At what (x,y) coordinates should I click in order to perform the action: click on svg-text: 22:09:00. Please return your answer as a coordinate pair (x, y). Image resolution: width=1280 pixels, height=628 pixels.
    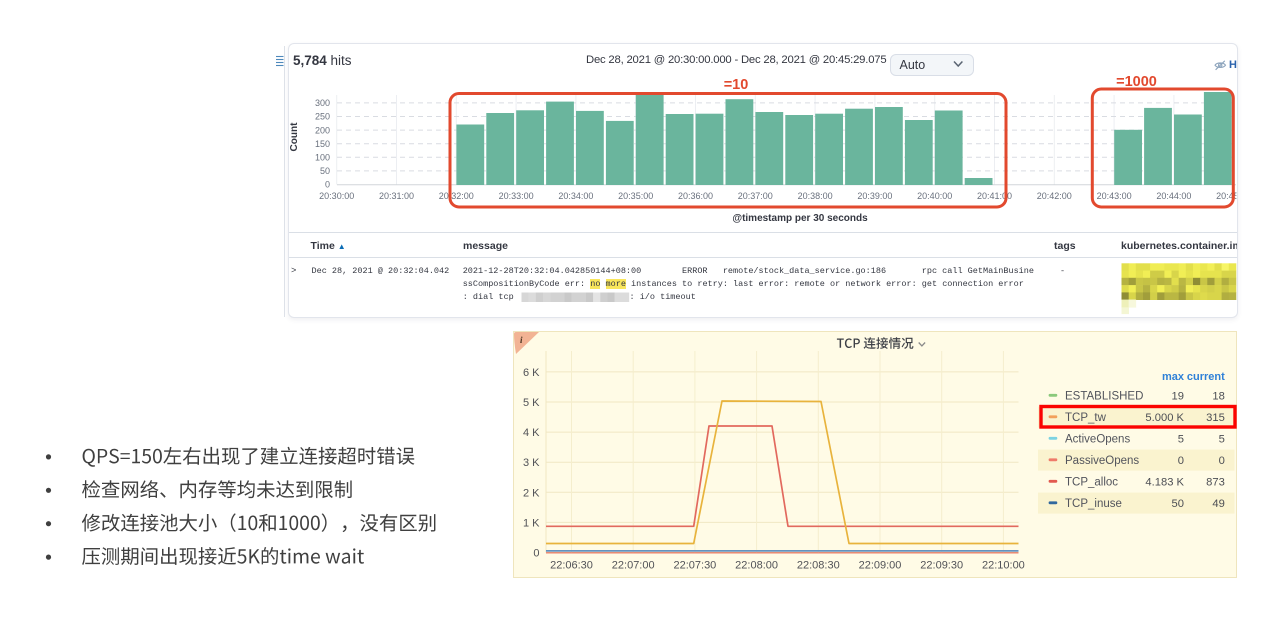
    Looking at the image, I should click on (880, 566).